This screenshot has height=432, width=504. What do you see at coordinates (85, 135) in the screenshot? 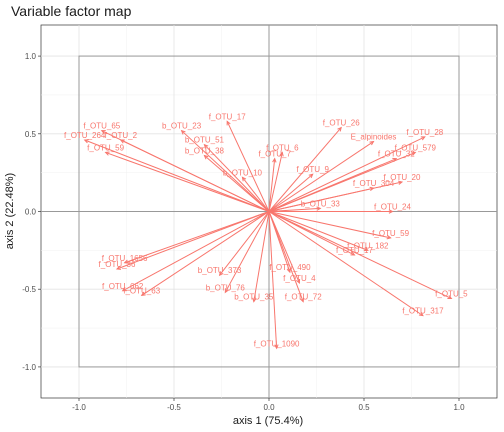
I see `variable-label: f_OTU_264` at bounding box center [85, 135].